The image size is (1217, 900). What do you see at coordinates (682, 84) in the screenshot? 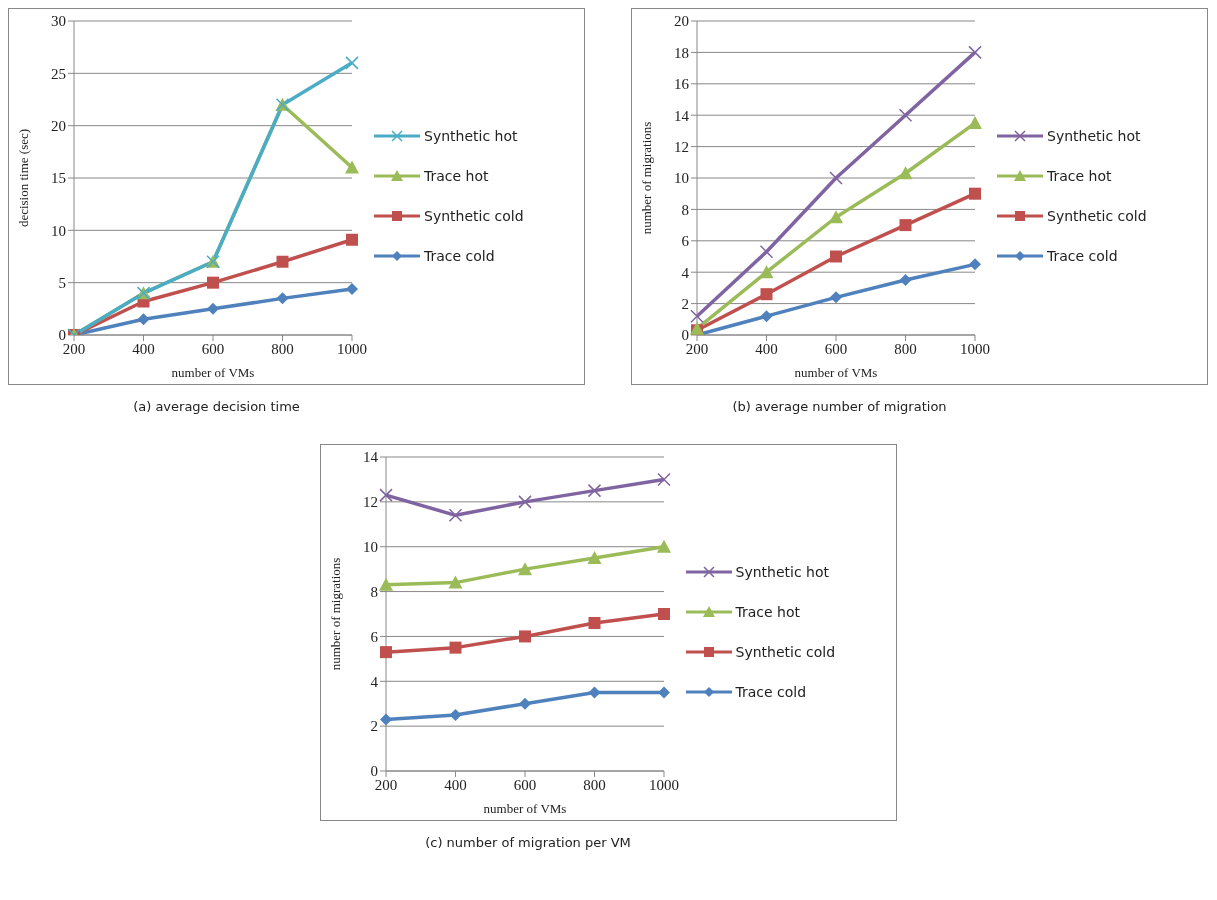
I see `y-tick-label: 16` at bounding box center [682, 84].